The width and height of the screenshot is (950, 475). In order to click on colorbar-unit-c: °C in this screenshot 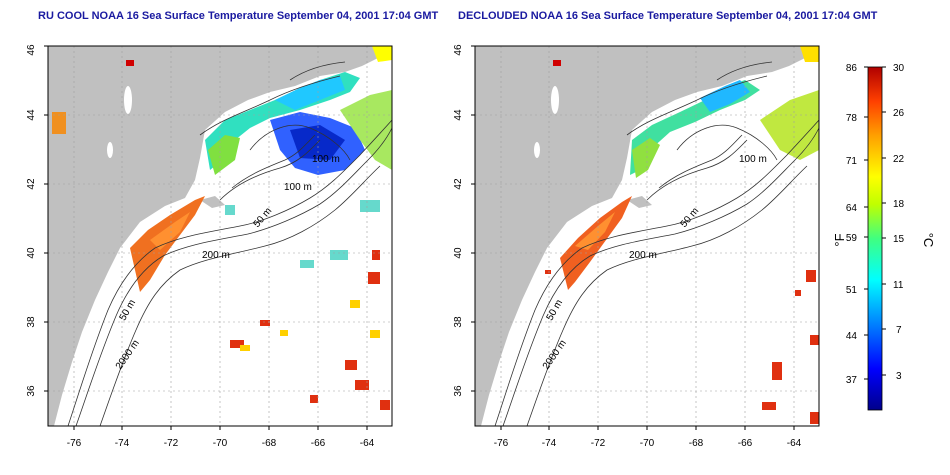, I will do `click(928, 240)`.